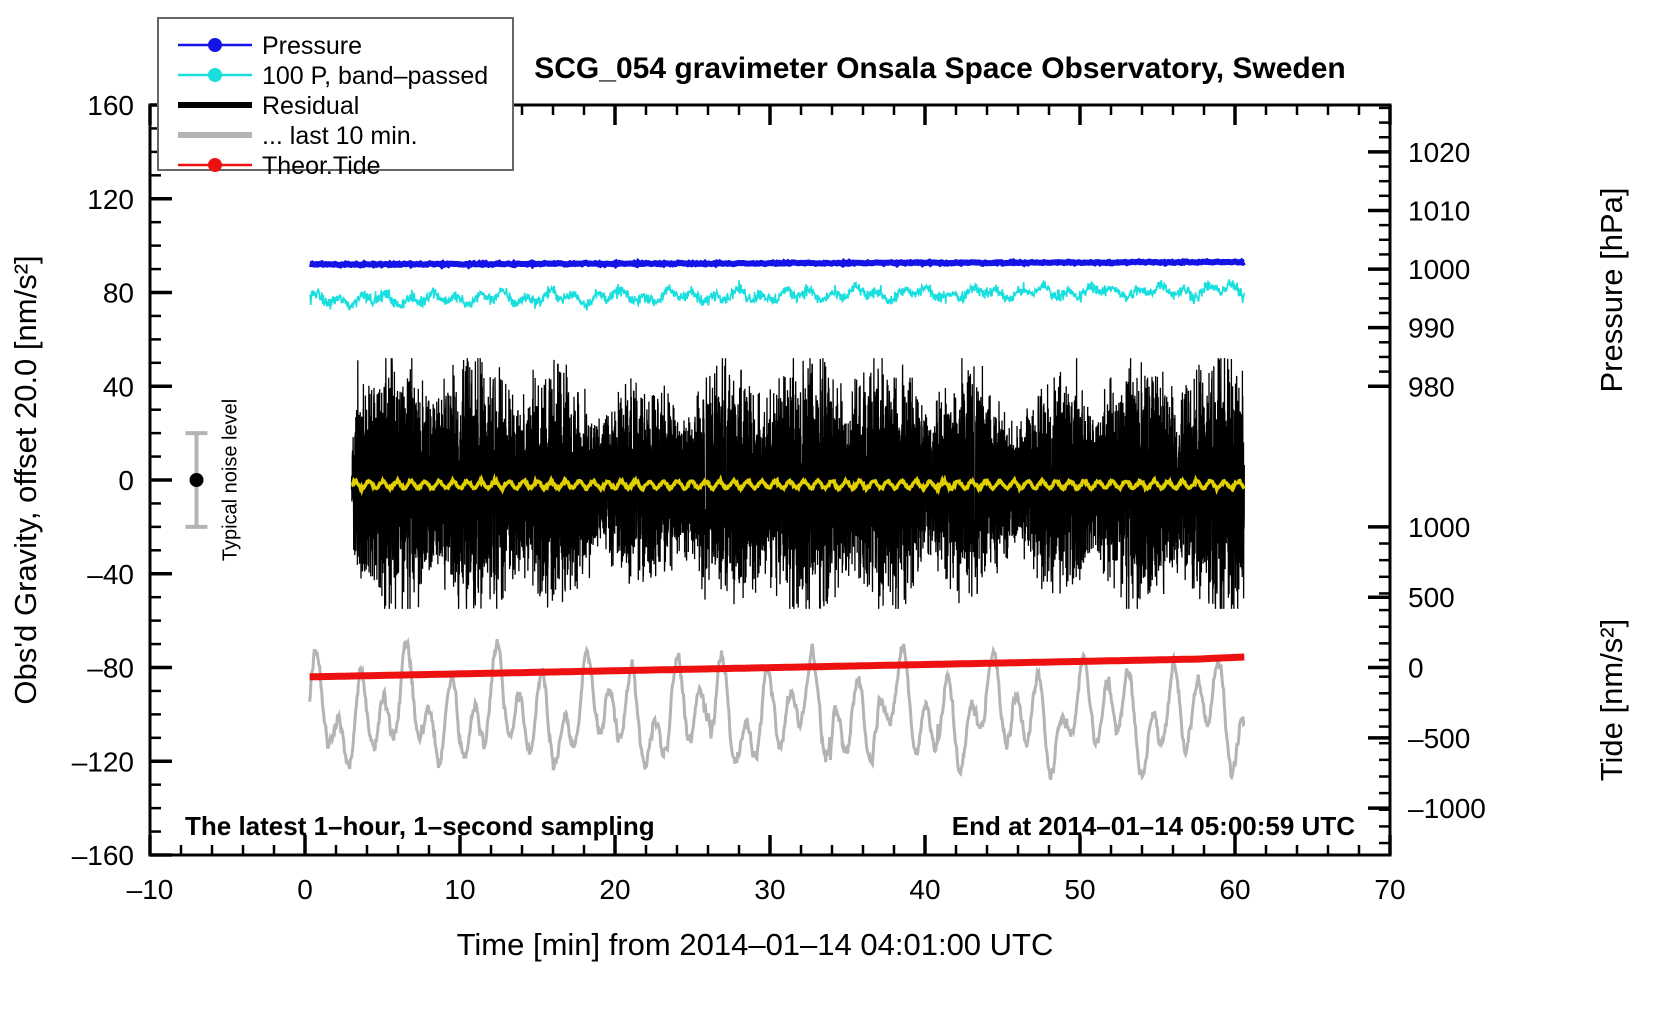 This screenshot has height=1020, width=1660. I want to click on x-tick-label: 40, so click(924, 889).